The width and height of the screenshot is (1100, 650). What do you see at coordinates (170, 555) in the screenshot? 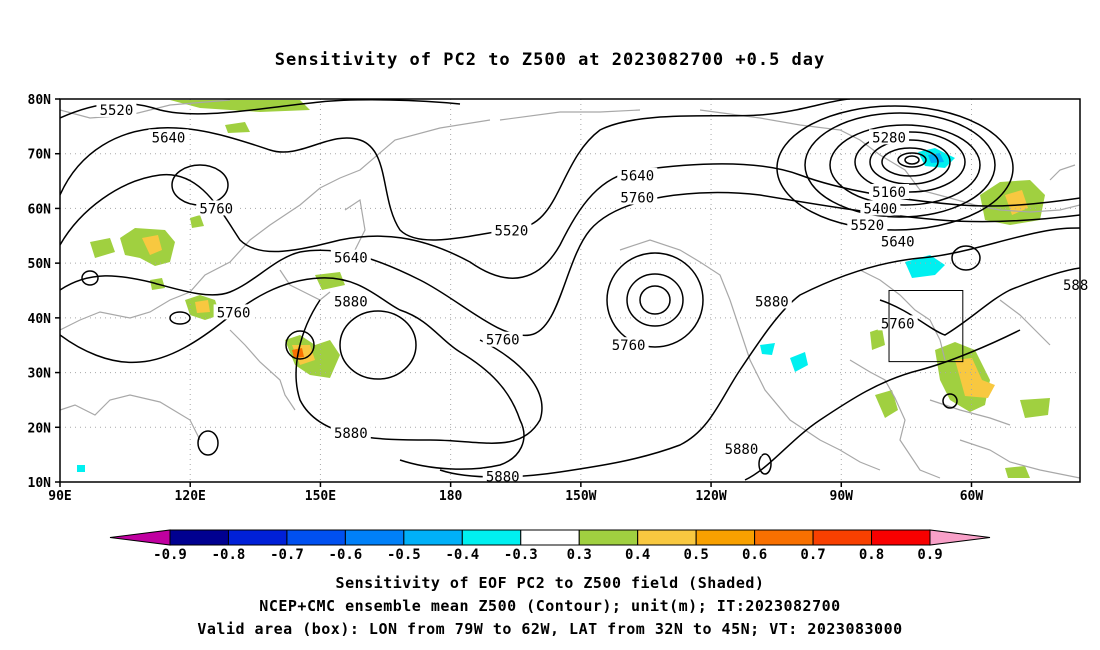
I see `colorbar-label: -0.9` at bounding box center [170, 555].